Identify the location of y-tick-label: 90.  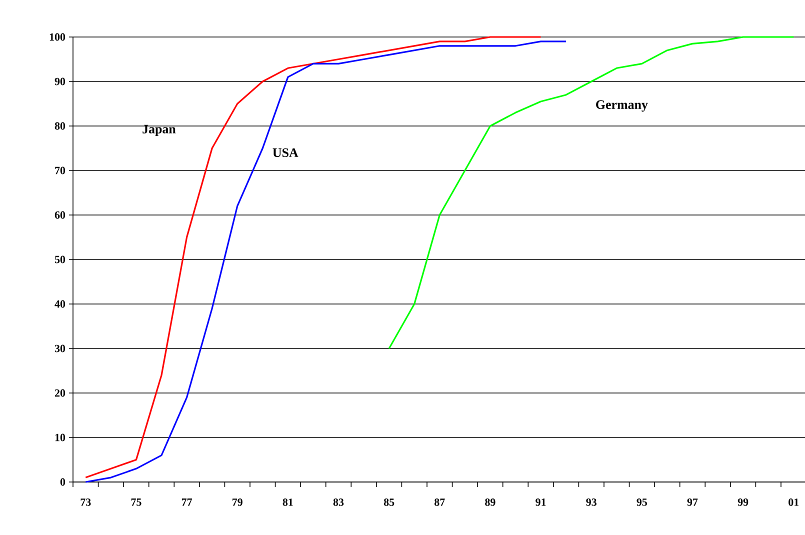
(60, 82).